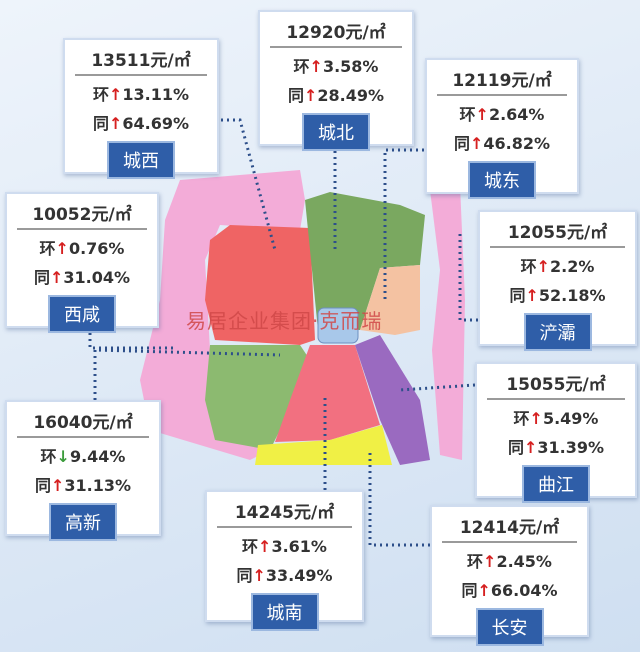 This screenshot has width=640, height=652. I want to click on region-outer, so click(222, 315).